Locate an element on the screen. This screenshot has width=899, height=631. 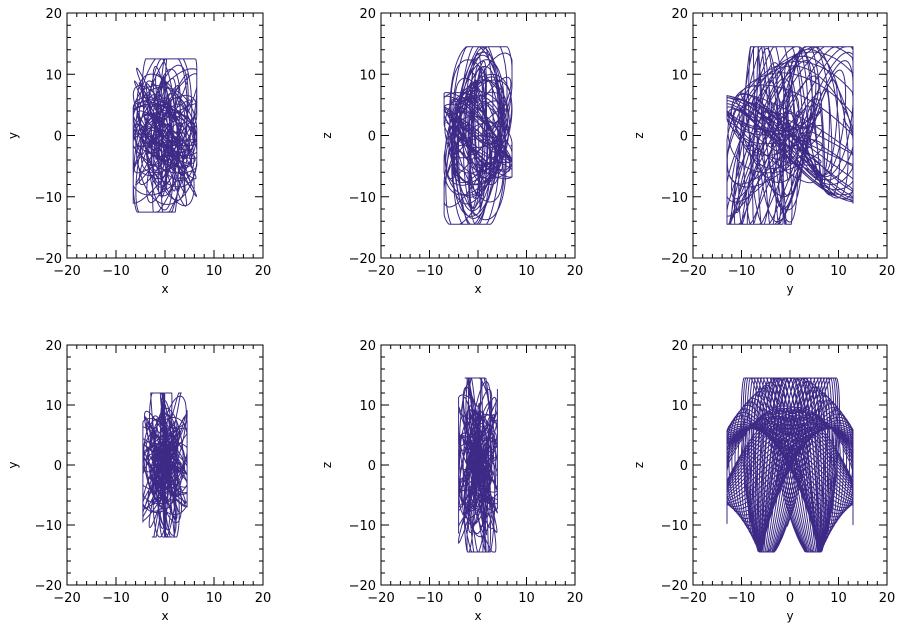
panel-5: −20−20 −10 −10 0 0 10 10 20 20 x z is located at coordinates (451, 481).